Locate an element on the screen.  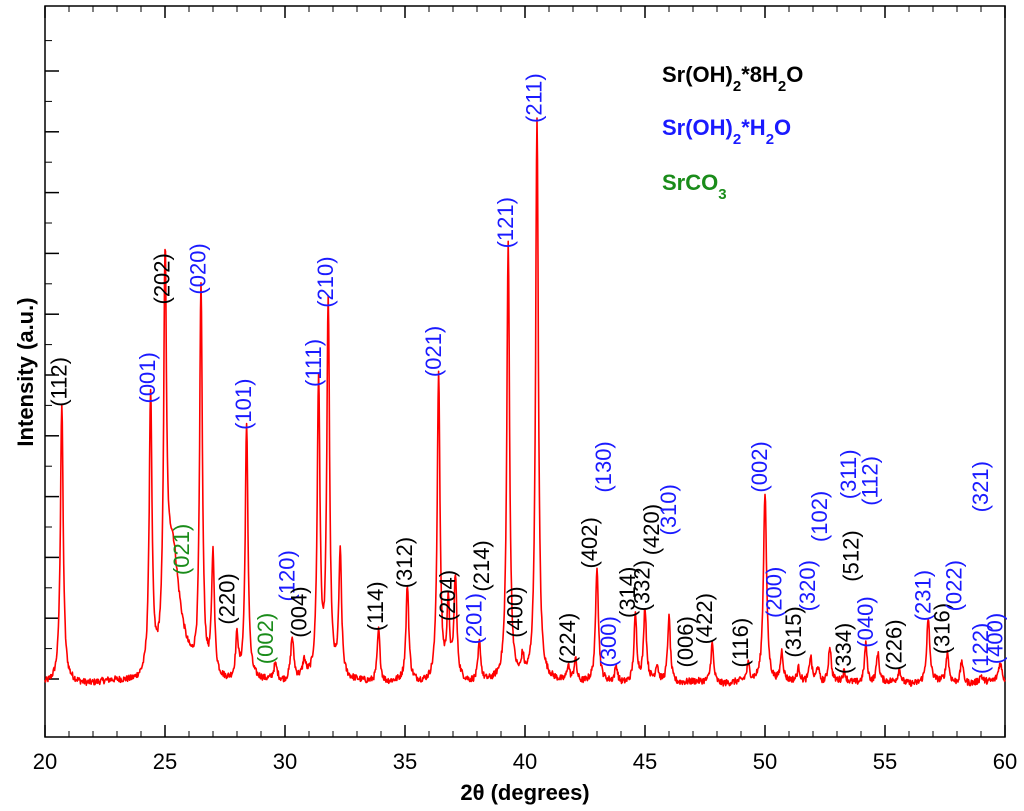
peak-label: (314) is located at coordinates (627, 592).